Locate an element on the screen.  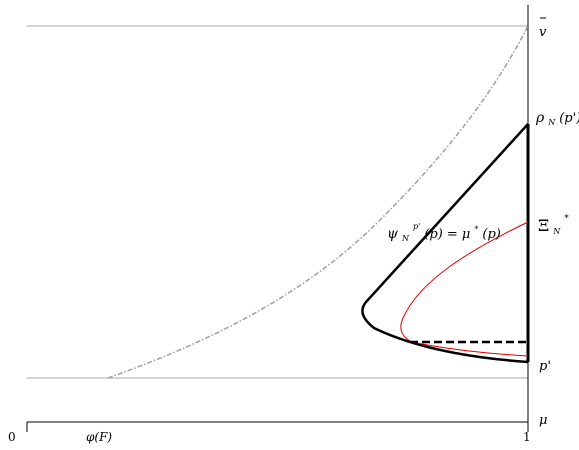
red-curve is located at coordinates (464, 289).